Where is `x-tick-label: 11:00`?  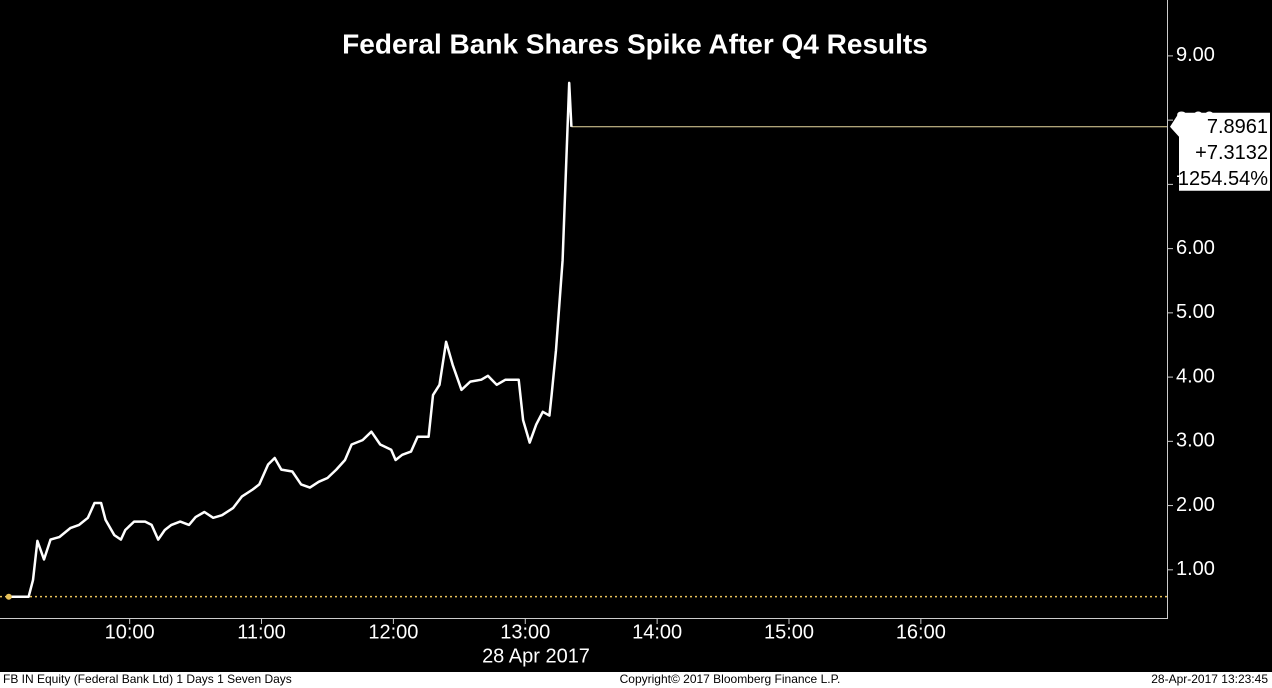
x-tick-label: 11:00 is located at coordinates (261, 632).